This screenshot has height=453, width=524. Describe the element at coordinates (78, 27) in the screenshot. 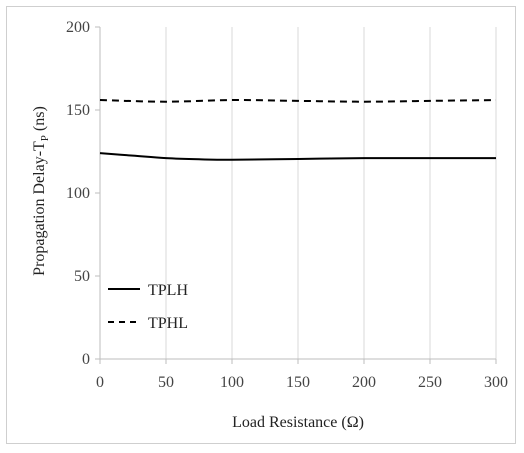

I see `y-tick-label-200: 200` at that location.